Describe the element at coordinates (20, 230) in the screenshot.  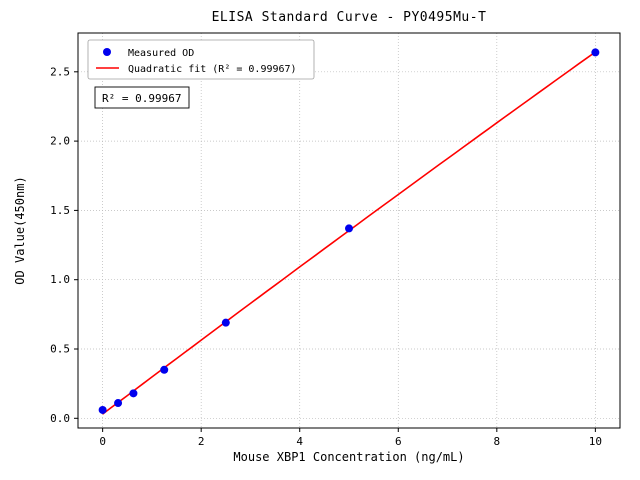
I see `y-axis-label: OD Value(450nm)` at that location.